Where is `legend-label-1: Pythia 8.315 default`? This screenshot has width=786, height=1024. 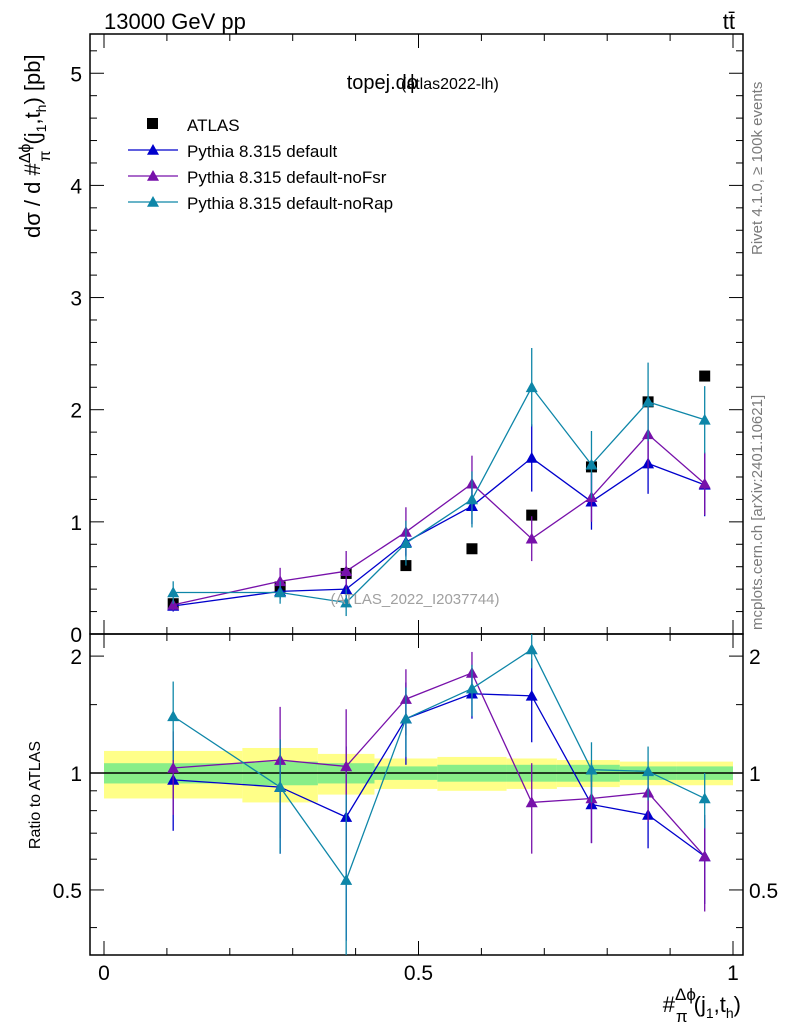
legend-label-1: Pythia 8.315 default is located at coordinates (262, 151).